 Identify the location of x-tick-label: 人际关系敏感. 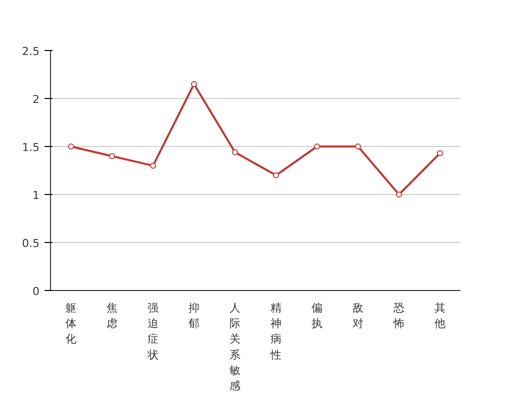
(235, 347).